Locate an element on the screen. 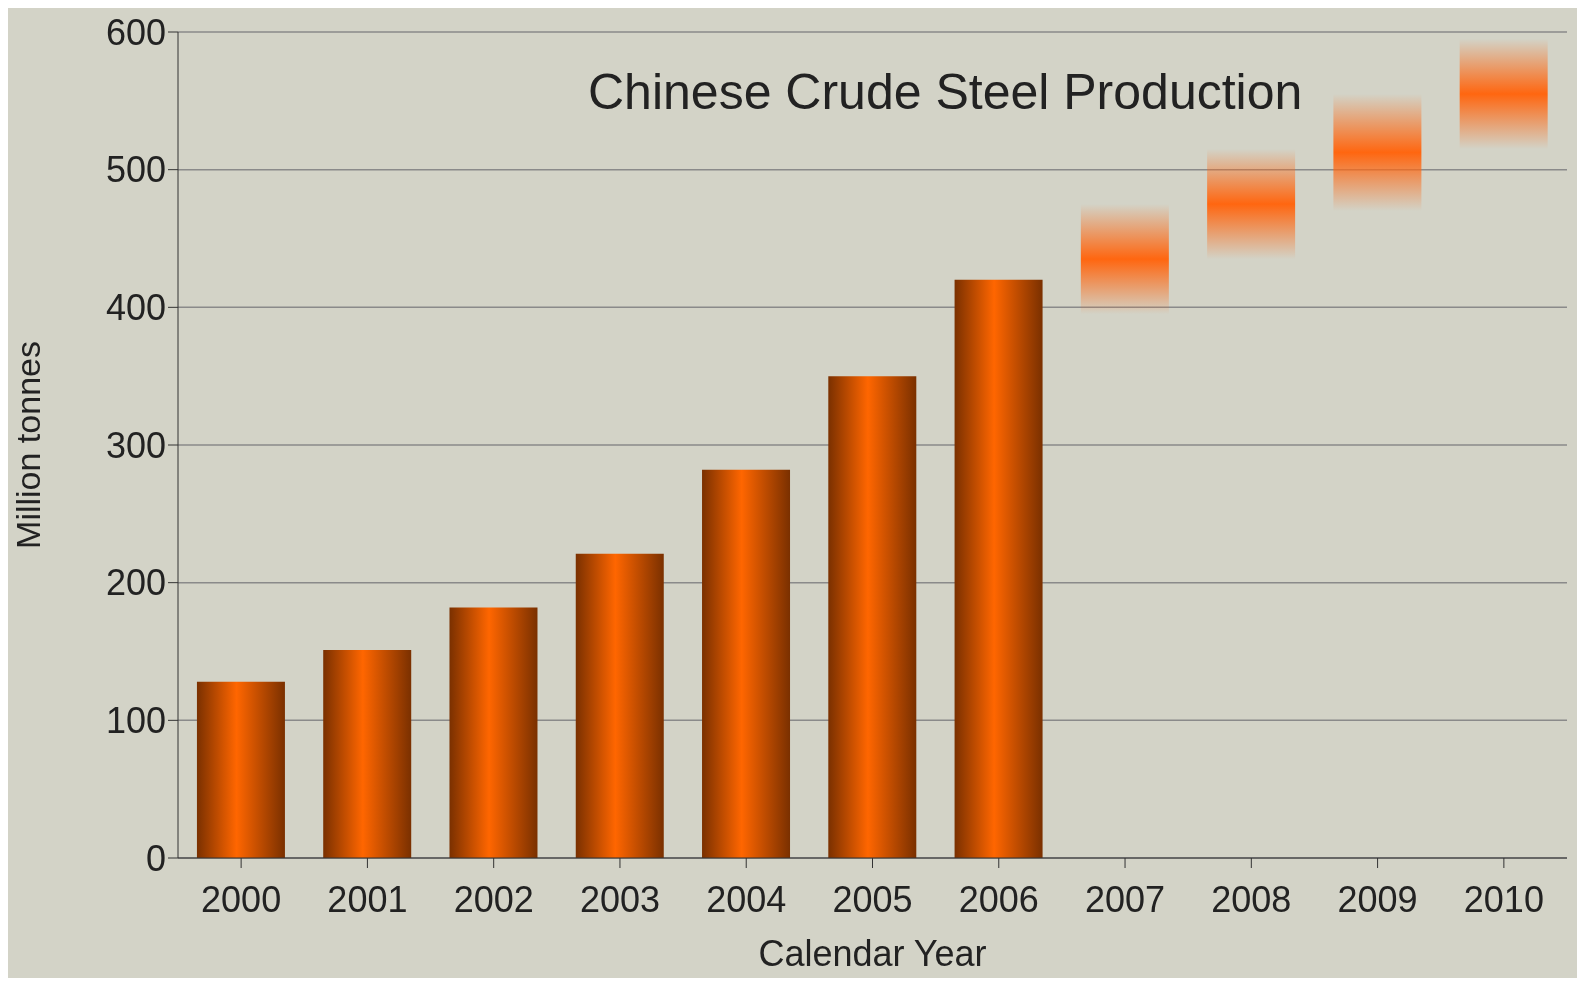  x-tick-label: 2010 is located at coordinates (1503, 899).